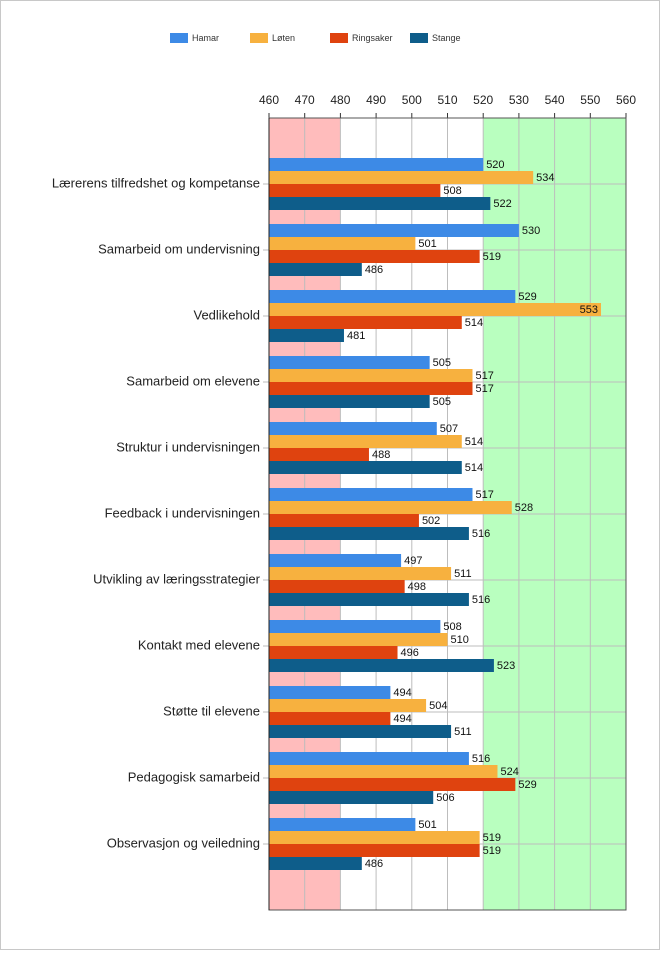  What do you see at coordinates (305, 100) in the screenshot?
I see `x-tick-label: 470` at bounding box center [305, 100].